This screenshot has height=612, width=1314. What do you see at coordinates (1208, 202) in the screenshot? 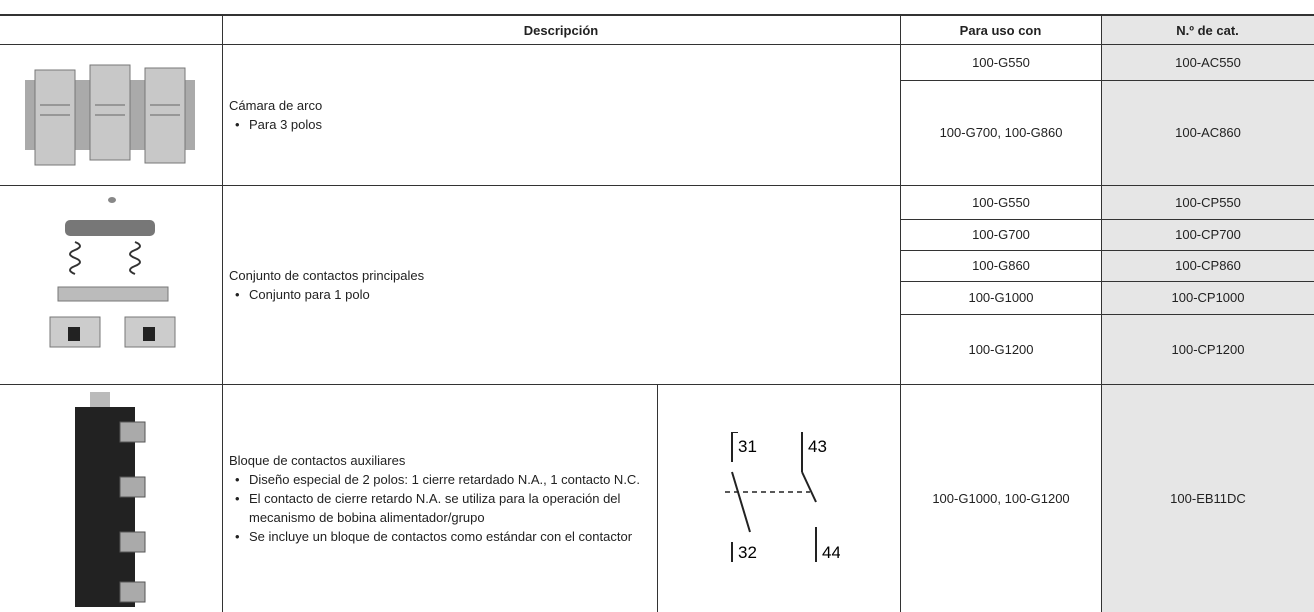
I see `cat-no: 100-CP550` at bounding box center [1208, 202].